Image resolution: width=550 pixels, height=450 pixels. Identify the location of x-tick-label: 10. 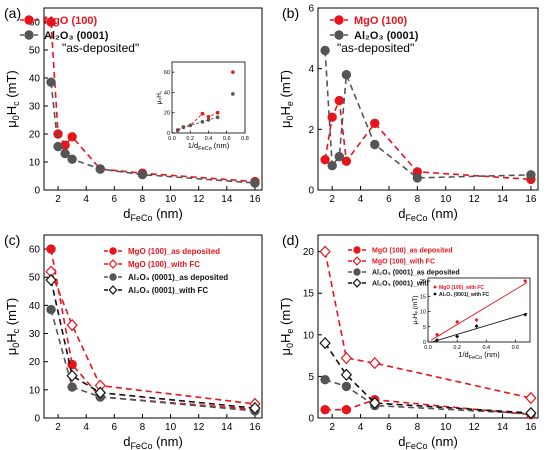
(171, 199).